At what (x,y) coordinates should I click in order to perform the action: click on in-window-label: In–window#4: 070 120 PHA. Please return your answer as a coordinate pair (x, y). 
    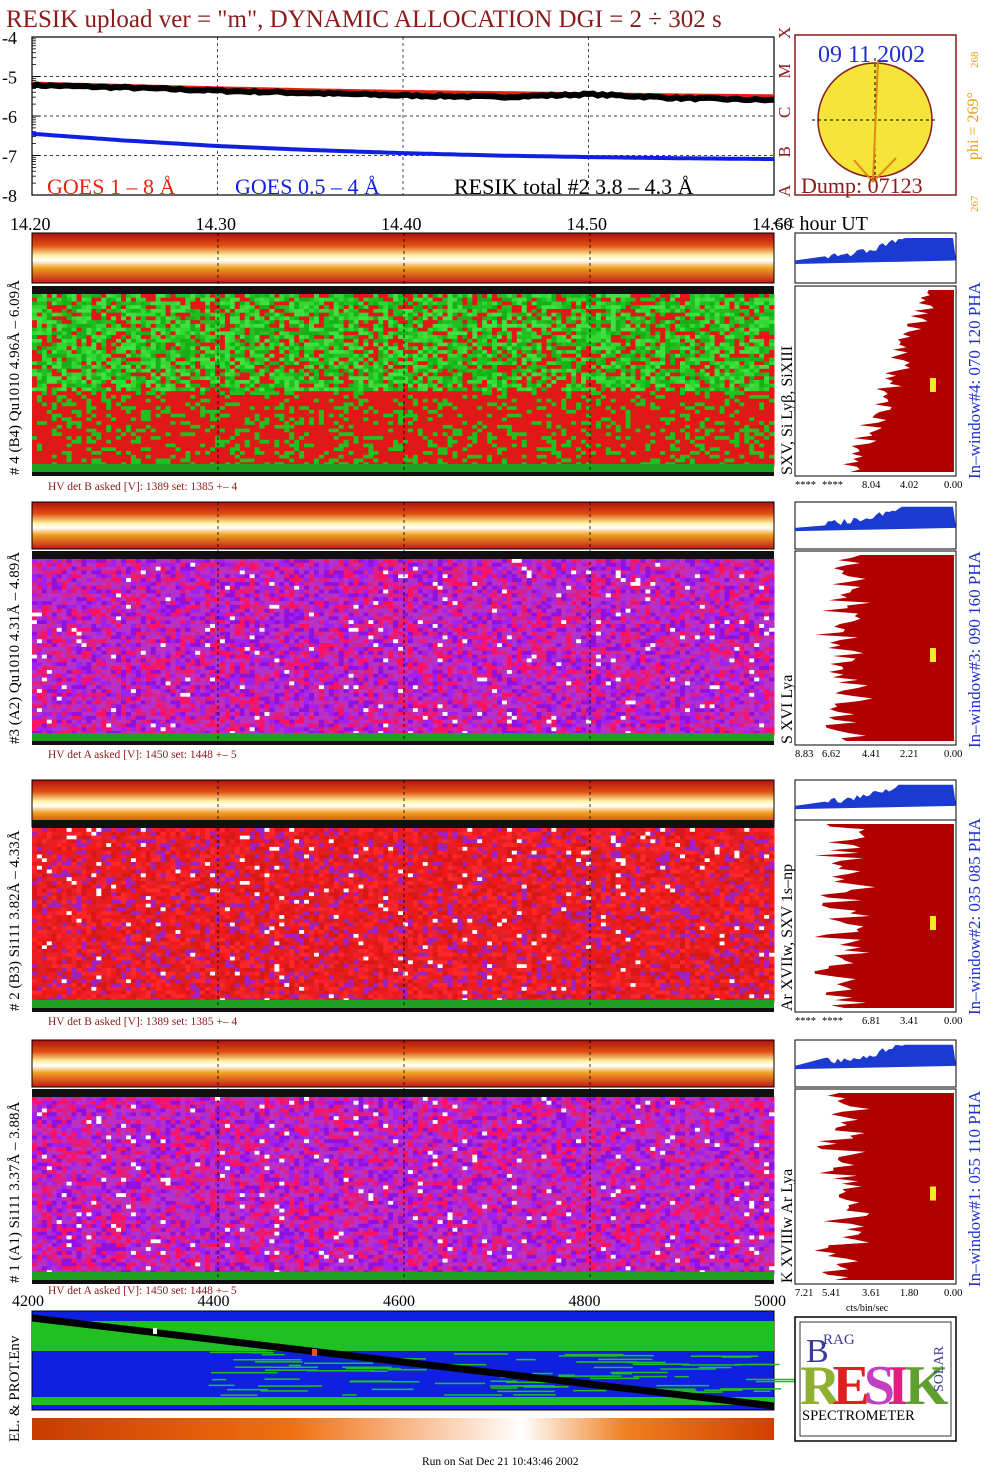
    Looking at the image, I should click on (974, 380).